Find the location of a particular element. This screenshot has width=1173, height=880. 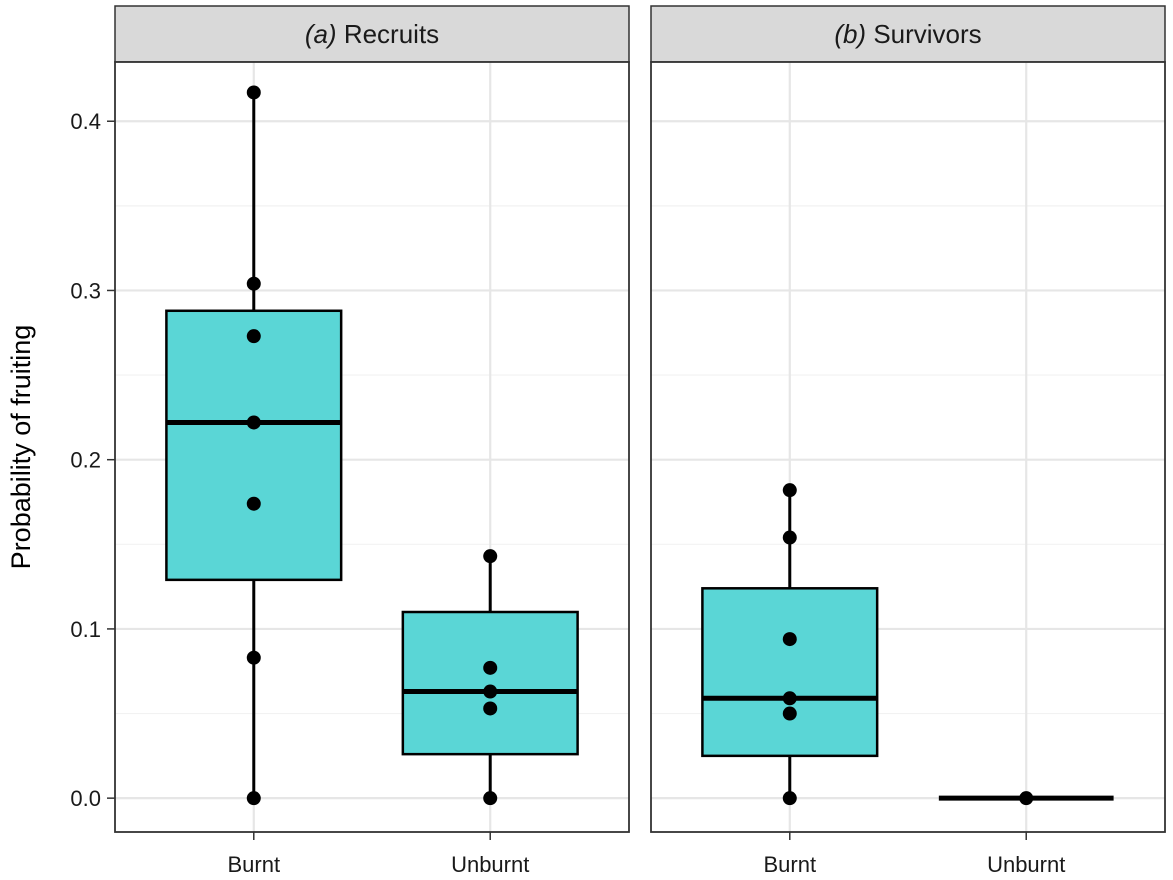

facet-strip-label: (a) Recruits is located at coordinates (372, 34).